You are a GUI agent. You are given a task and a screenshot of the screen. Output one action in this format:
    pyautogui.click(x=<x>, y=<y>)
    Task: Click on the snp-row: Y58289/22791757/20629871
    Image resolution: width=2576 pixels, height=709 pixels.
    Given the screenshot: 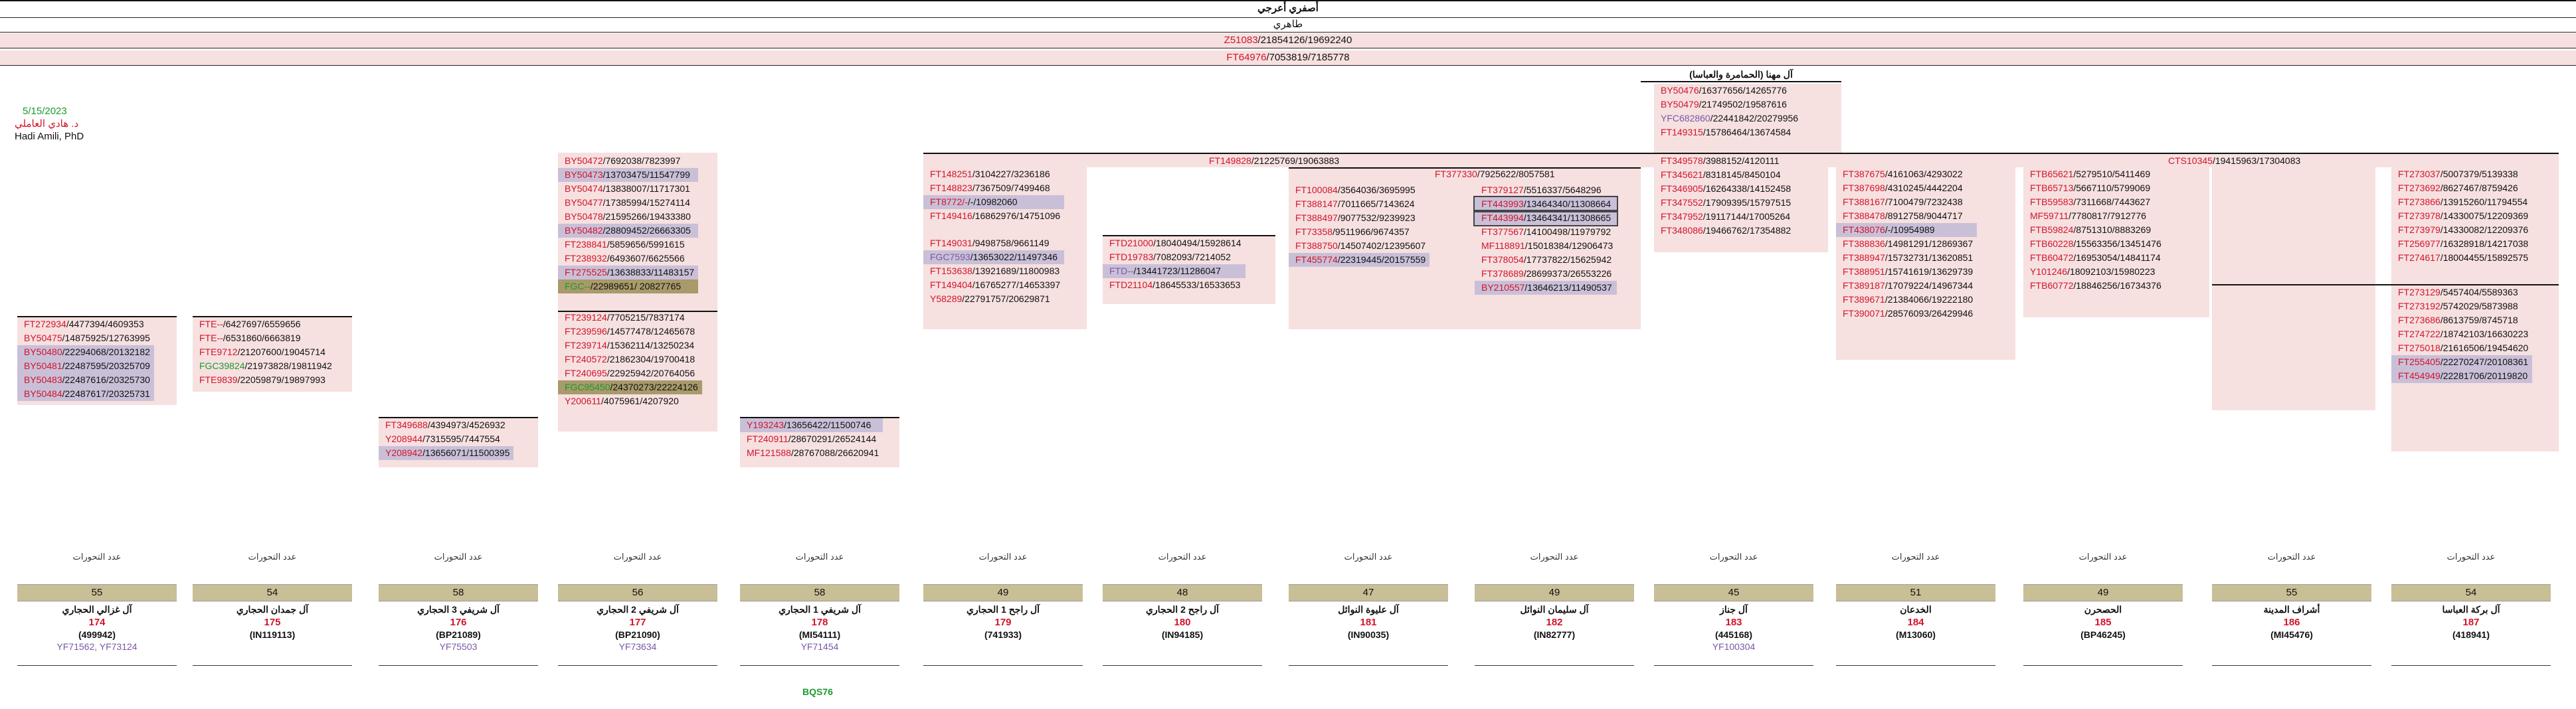 What is the action you would take?
    pyautogui.click(x=993, y=299)
    